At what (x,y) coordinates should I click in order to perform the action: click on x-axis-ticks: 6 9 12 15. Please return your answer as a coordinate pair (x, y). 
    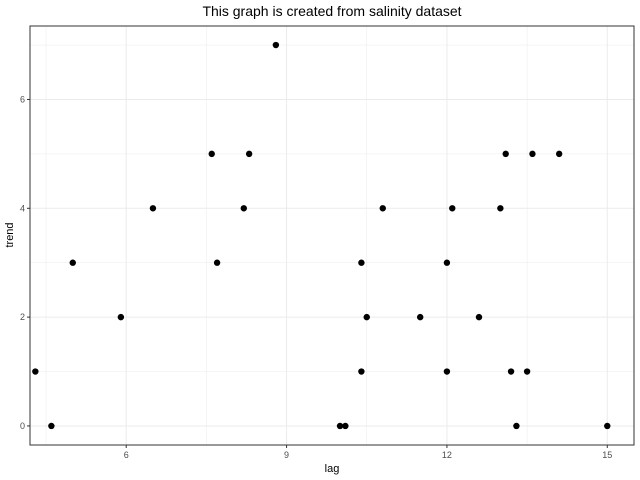
    Looking at the image, I should click on (368, 452).